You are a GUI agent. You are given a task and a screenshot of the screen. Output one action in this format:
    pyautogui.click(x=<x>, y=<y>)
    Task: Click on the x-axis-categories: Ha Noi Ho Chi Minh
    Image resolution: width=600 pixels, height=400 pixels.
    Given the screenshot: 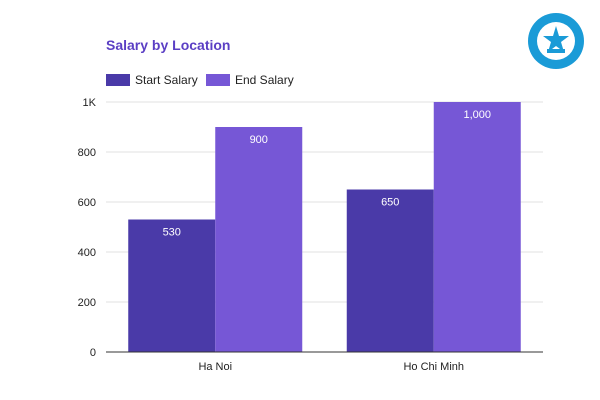 What is the action you would take?
    pyautogui.click(x=331, y=367)
    